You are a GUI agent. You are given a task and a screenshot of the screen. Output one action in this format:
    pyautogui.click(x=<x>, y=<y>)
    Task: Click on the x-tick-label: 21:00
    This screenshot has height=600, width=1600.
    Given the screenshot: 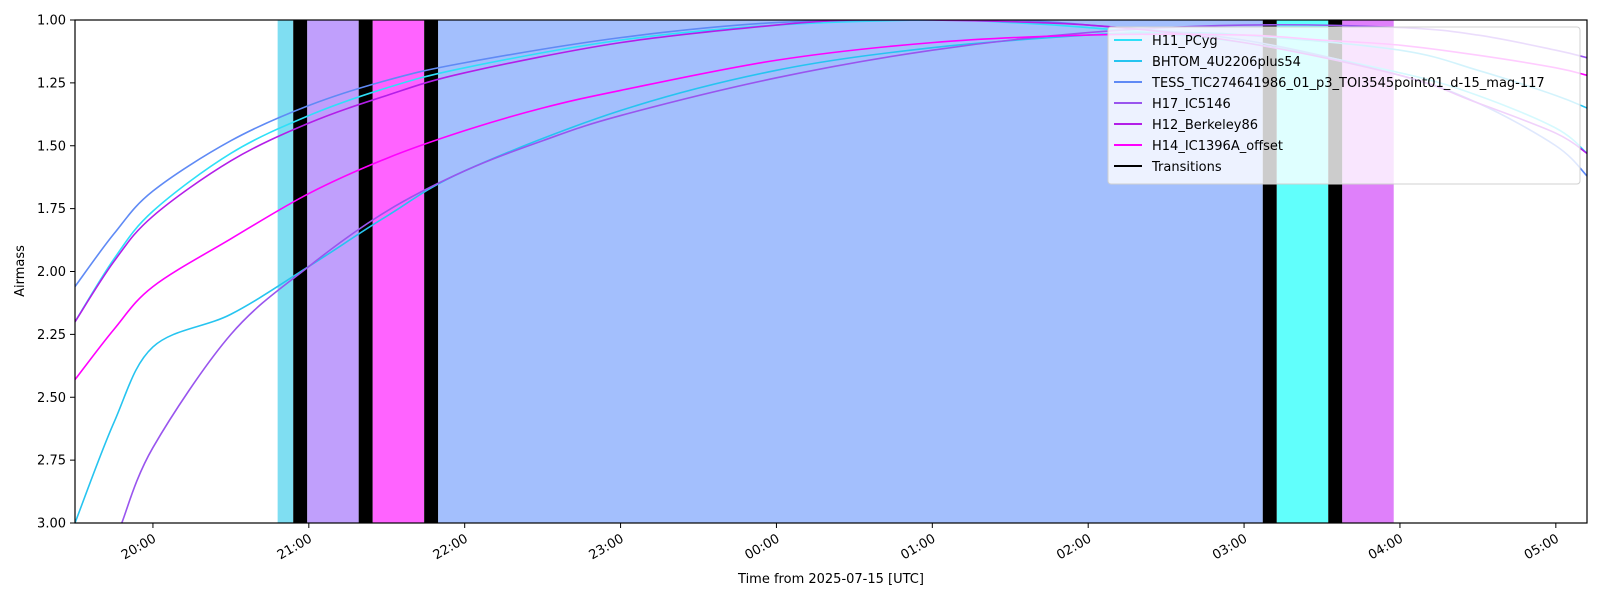 What is the action you would take?
    pyautogui.click(x=295, y=547)
    